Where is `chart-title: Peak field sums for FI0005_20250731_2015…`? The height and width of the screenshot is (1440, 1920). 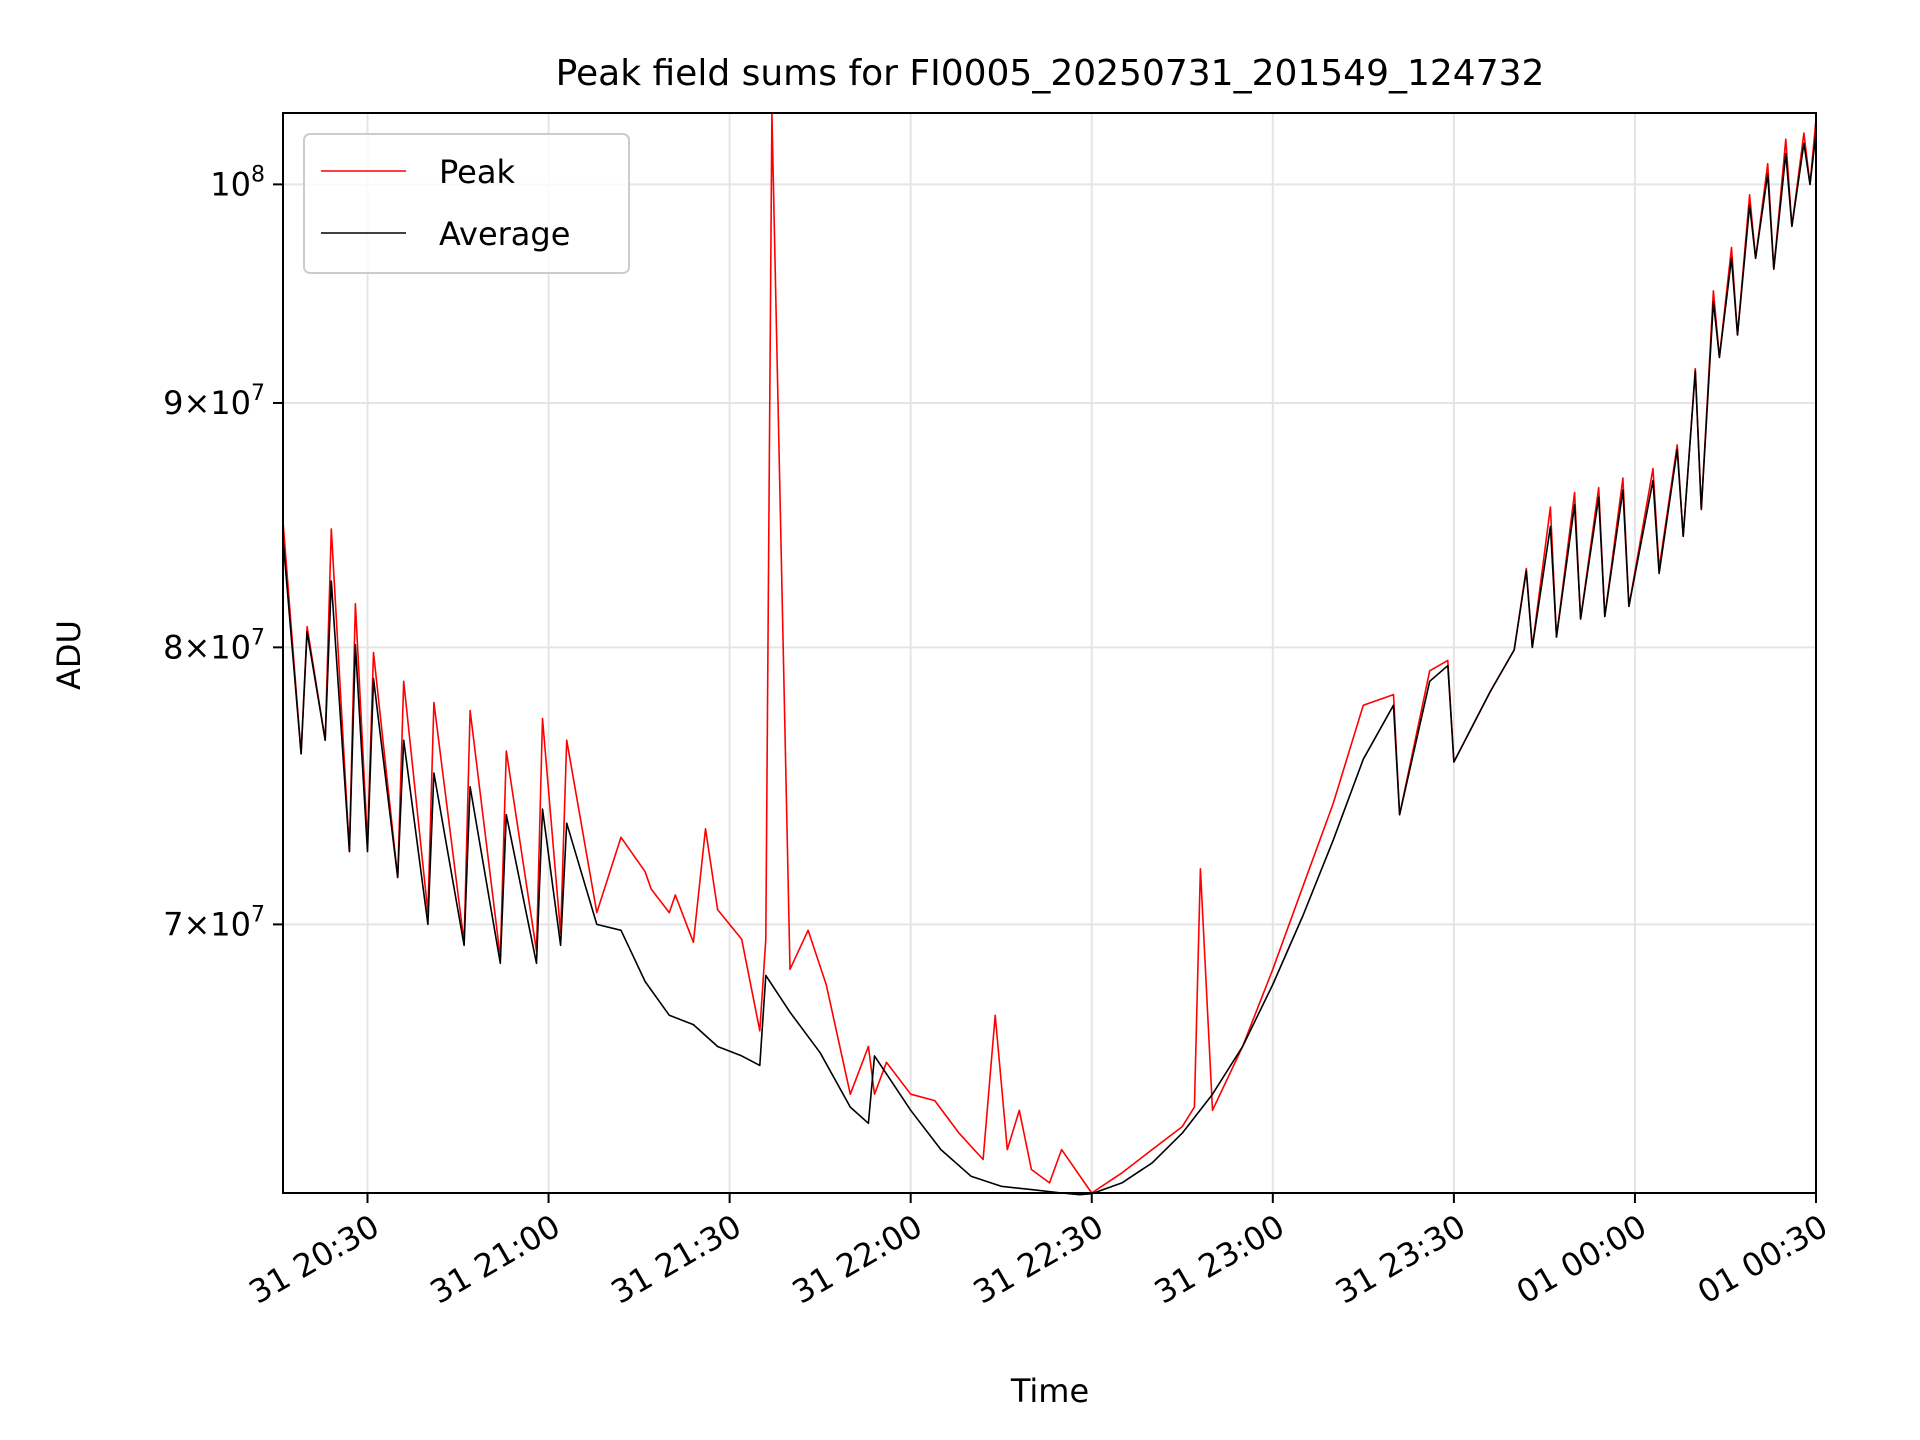
chart-title: Peak field sums for FI0005_20250731_2015… is located at coordinates (1050, 73).